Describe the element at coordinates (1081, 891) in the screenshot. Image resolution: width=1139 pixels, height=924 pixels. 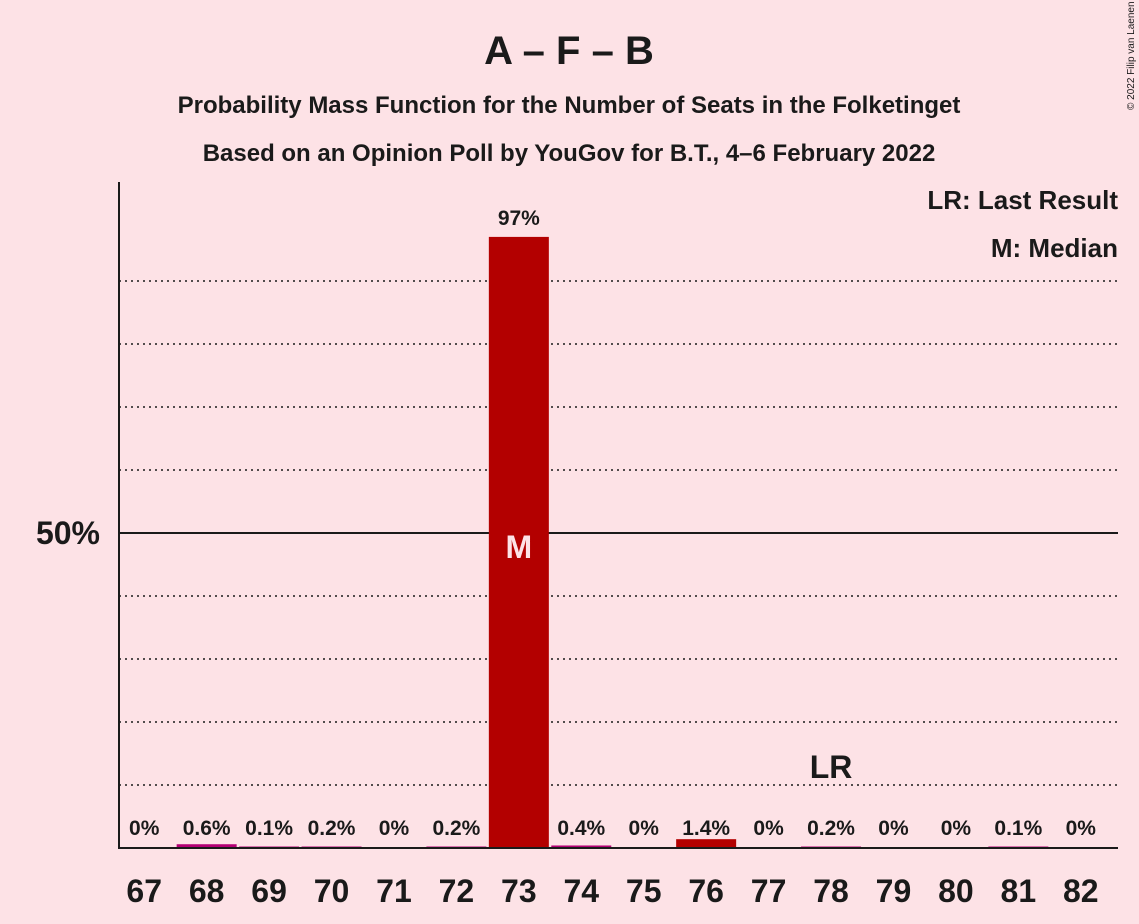
I see `x-tick-label-82: 82` at that location.